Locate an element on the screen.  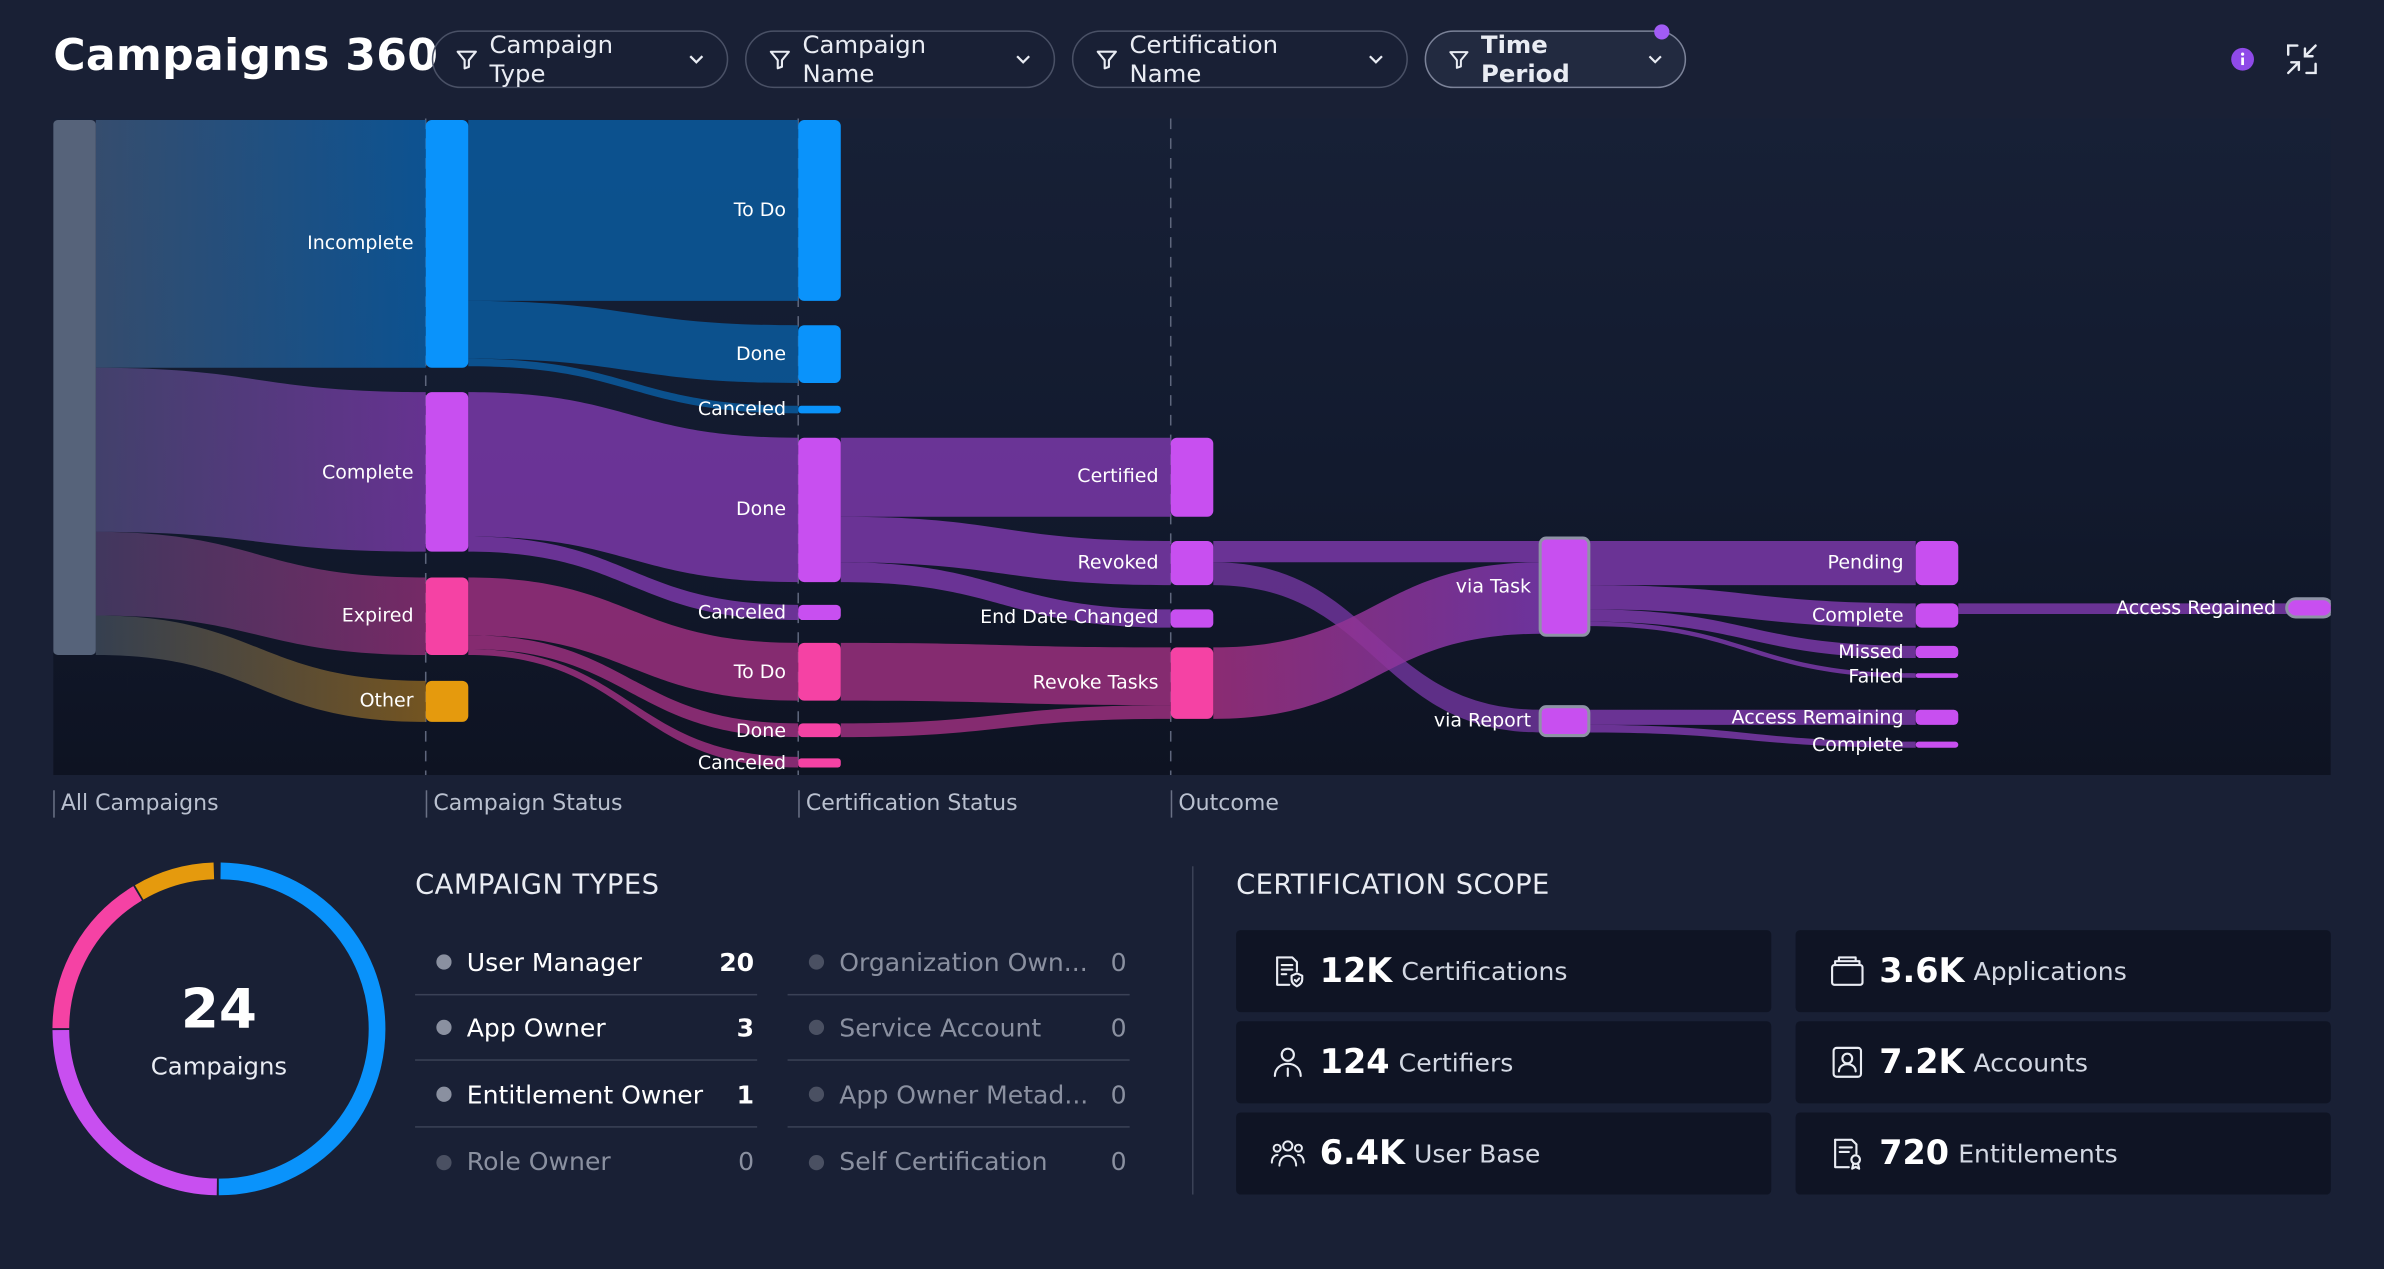
donut-segment-user-manager is located at coordinates (219, 1029).